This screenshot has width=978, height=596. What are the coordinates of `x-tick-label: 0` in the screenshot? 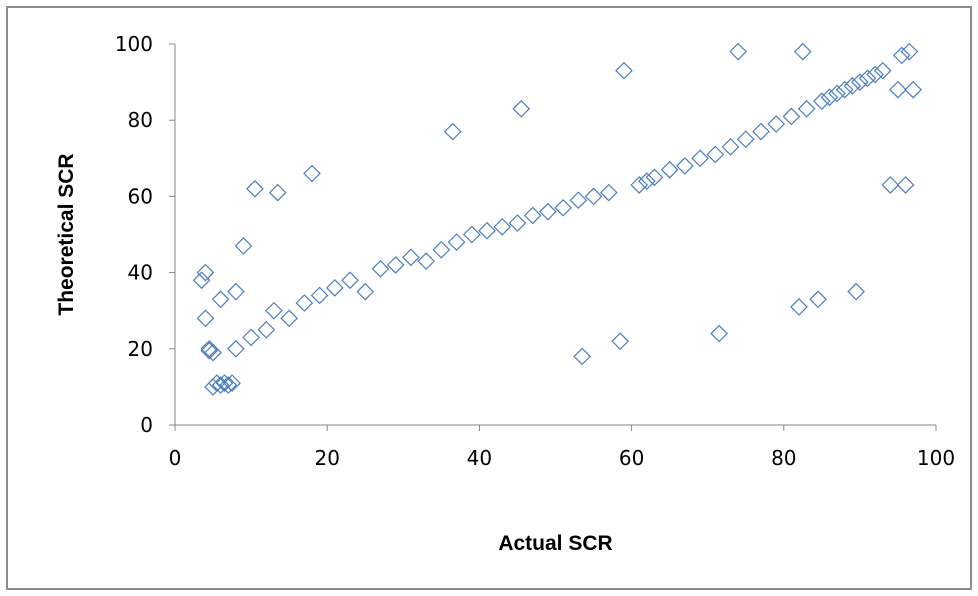 It's located at (175, 458).